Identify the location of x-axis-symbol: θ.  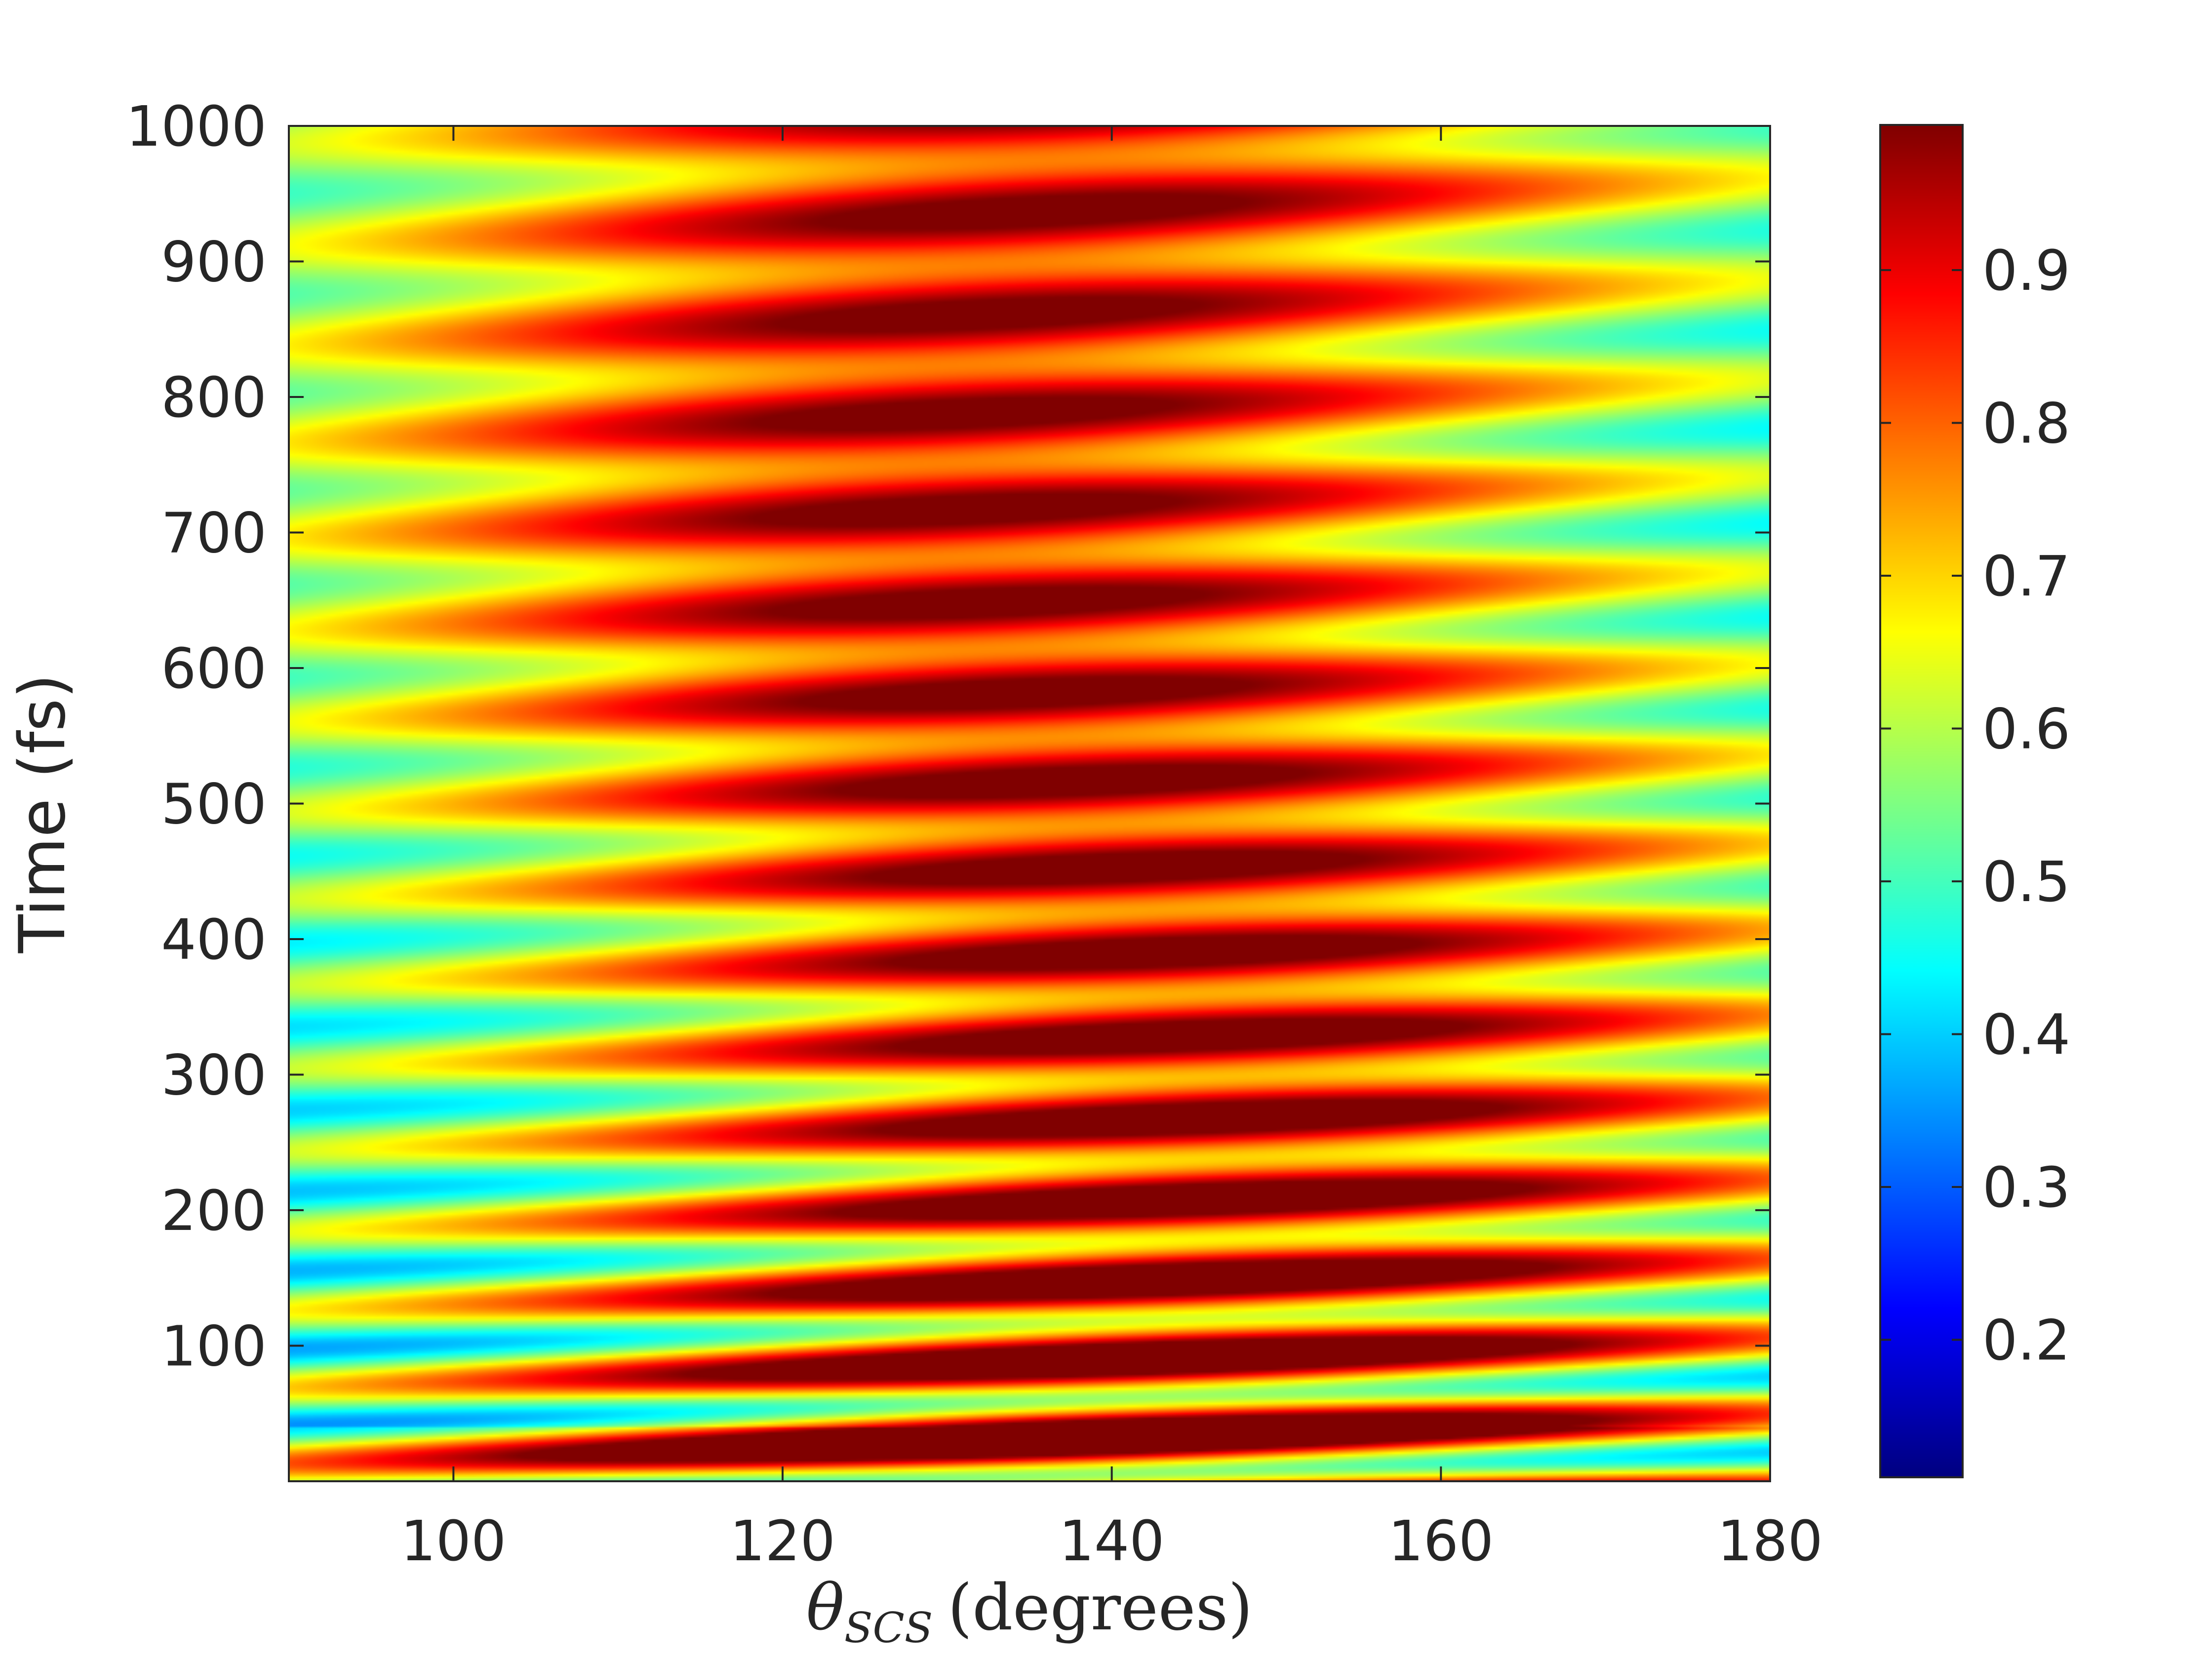
(825, 1608).